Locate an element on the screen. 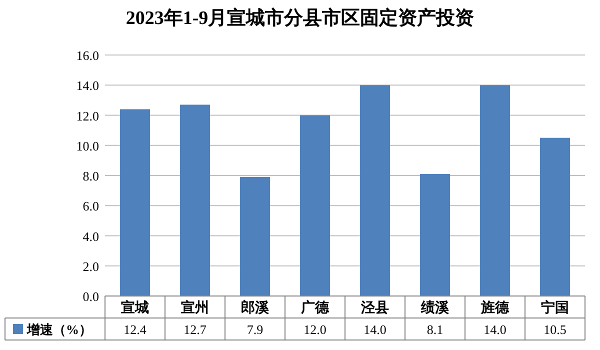 This screenshot has width=600, height=350. x-tick-label: 郎溪 is located at coordinates (255, 307).